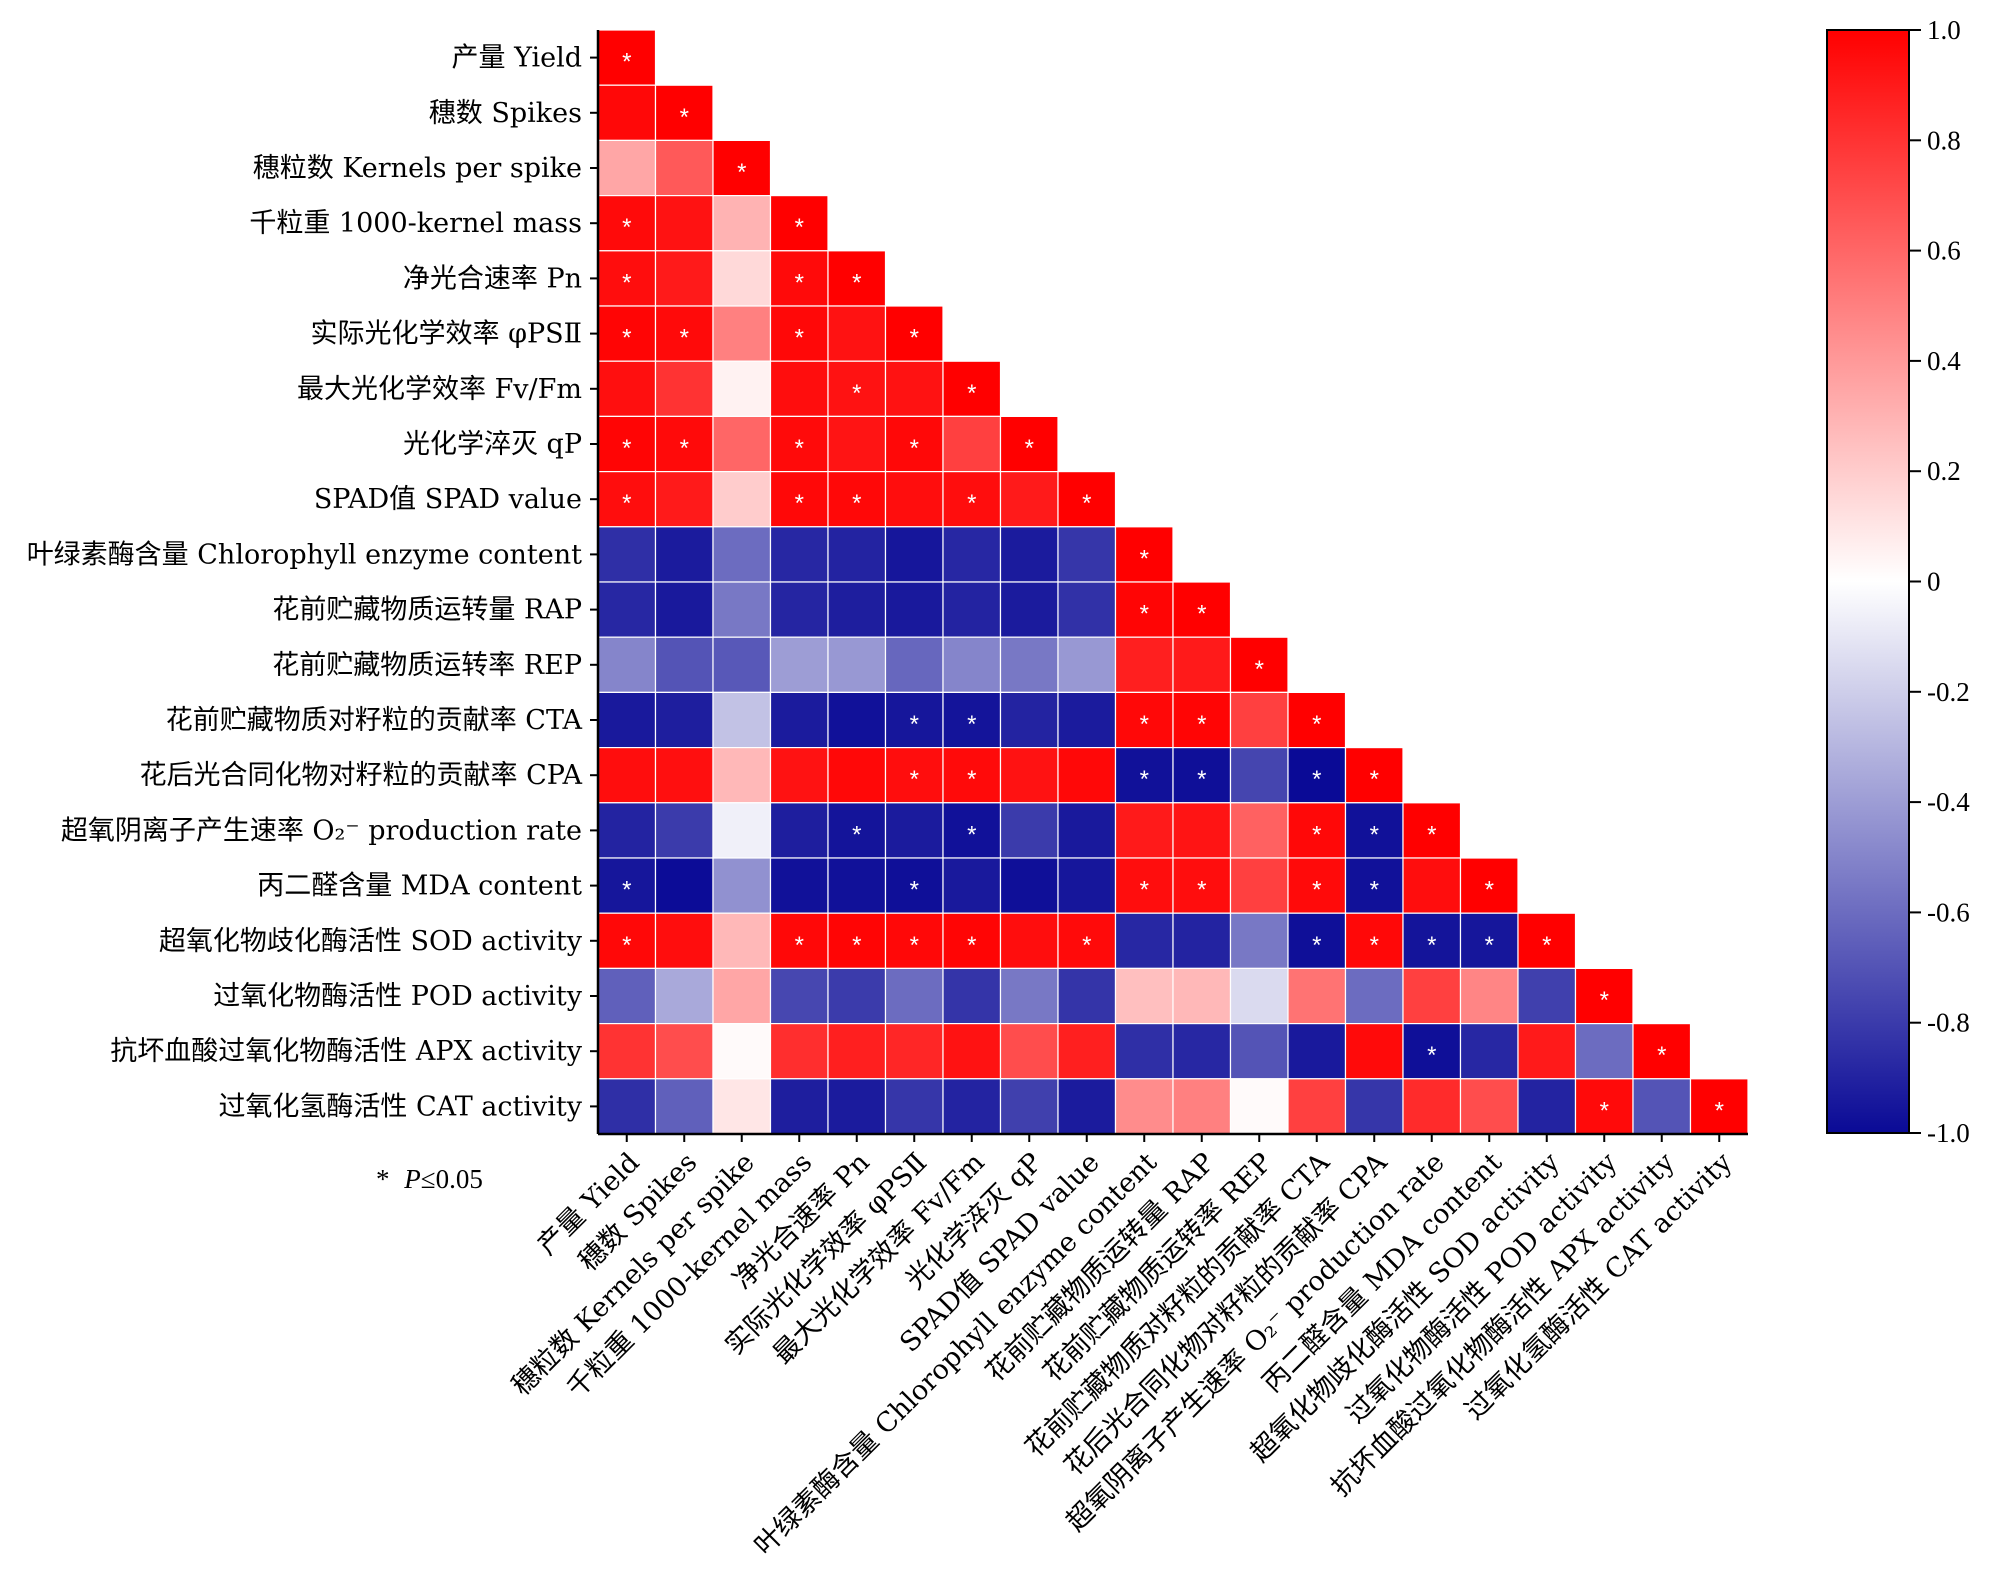 The image size is (2002, 1575). Describe the element at coordinates (429, 1179) in the screenshot. I see `significance-note: * P≤0.05` at that location.